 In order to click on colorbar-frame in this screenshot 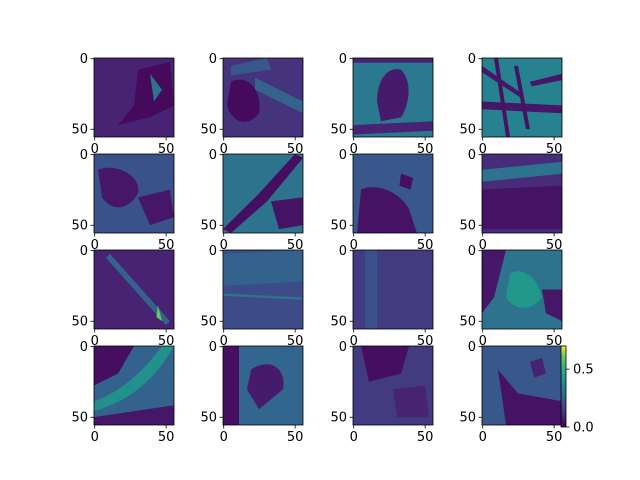, I will do `click(563, 386)`.